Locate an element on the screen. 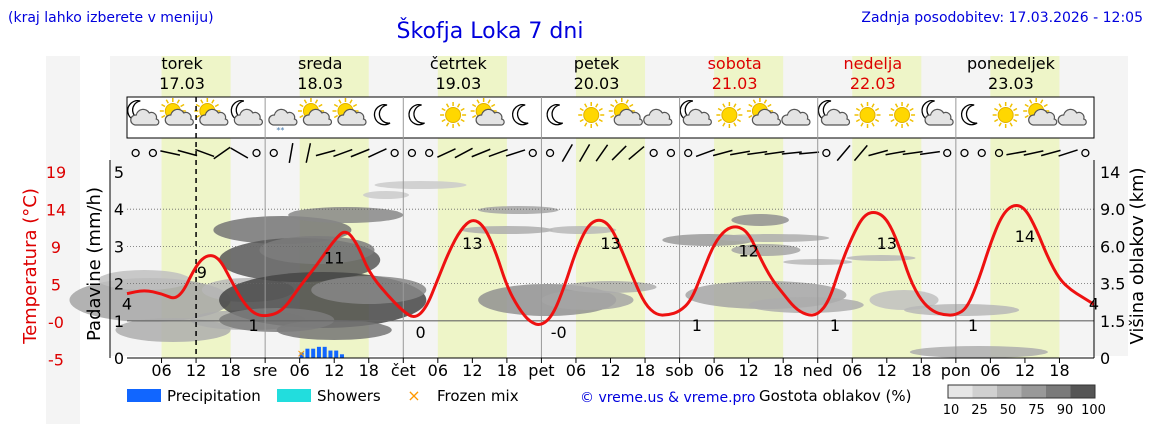 The image size is (1152, 443). left-axis-panel is located at coordinates (63, 240).